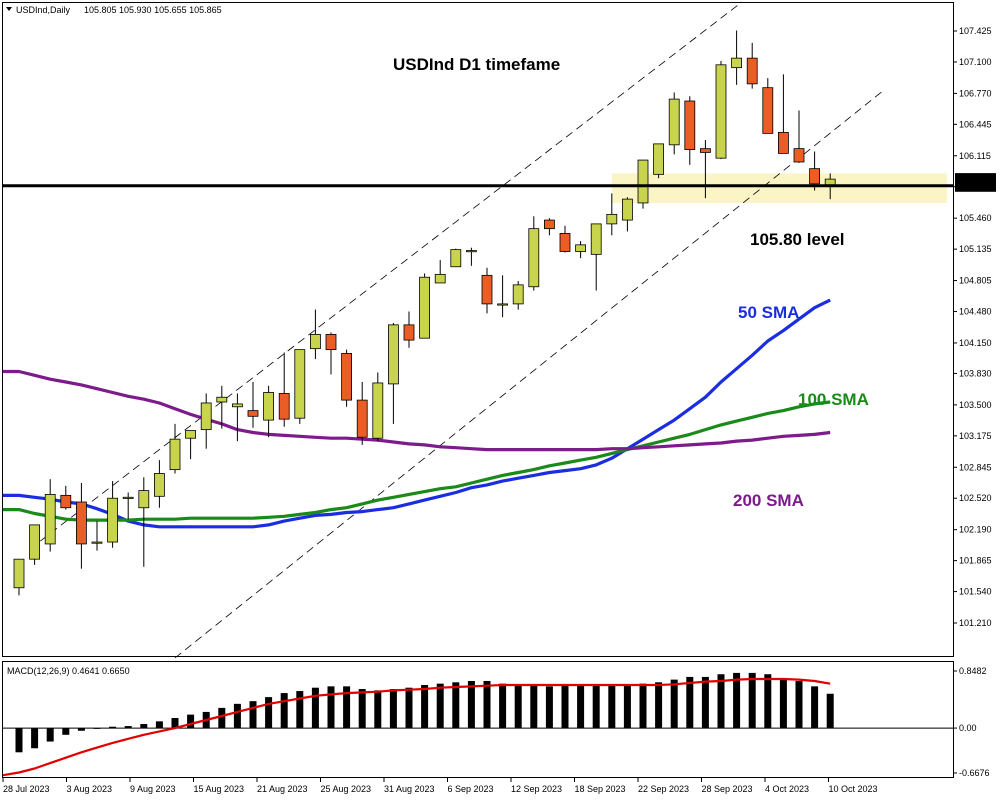 Image resolution: width=1000 pixels, height=800 pixels. Describe the element at coordinates (496, 722) in the screenshot. I see `macd-layer: 0.8482 0.00 -0.6676` at that location.